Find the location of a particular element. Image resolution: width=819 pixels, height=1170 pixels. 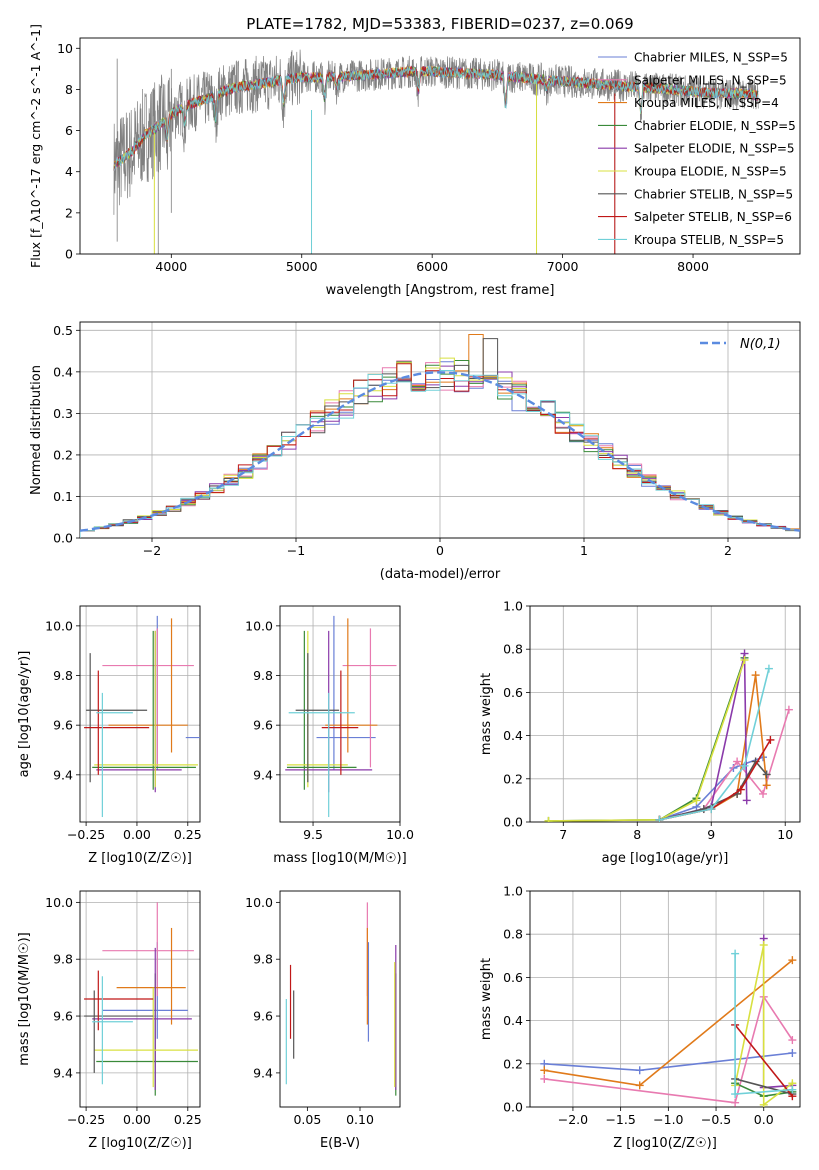

ebv-mass-frame is located at coordinates (340, 999).